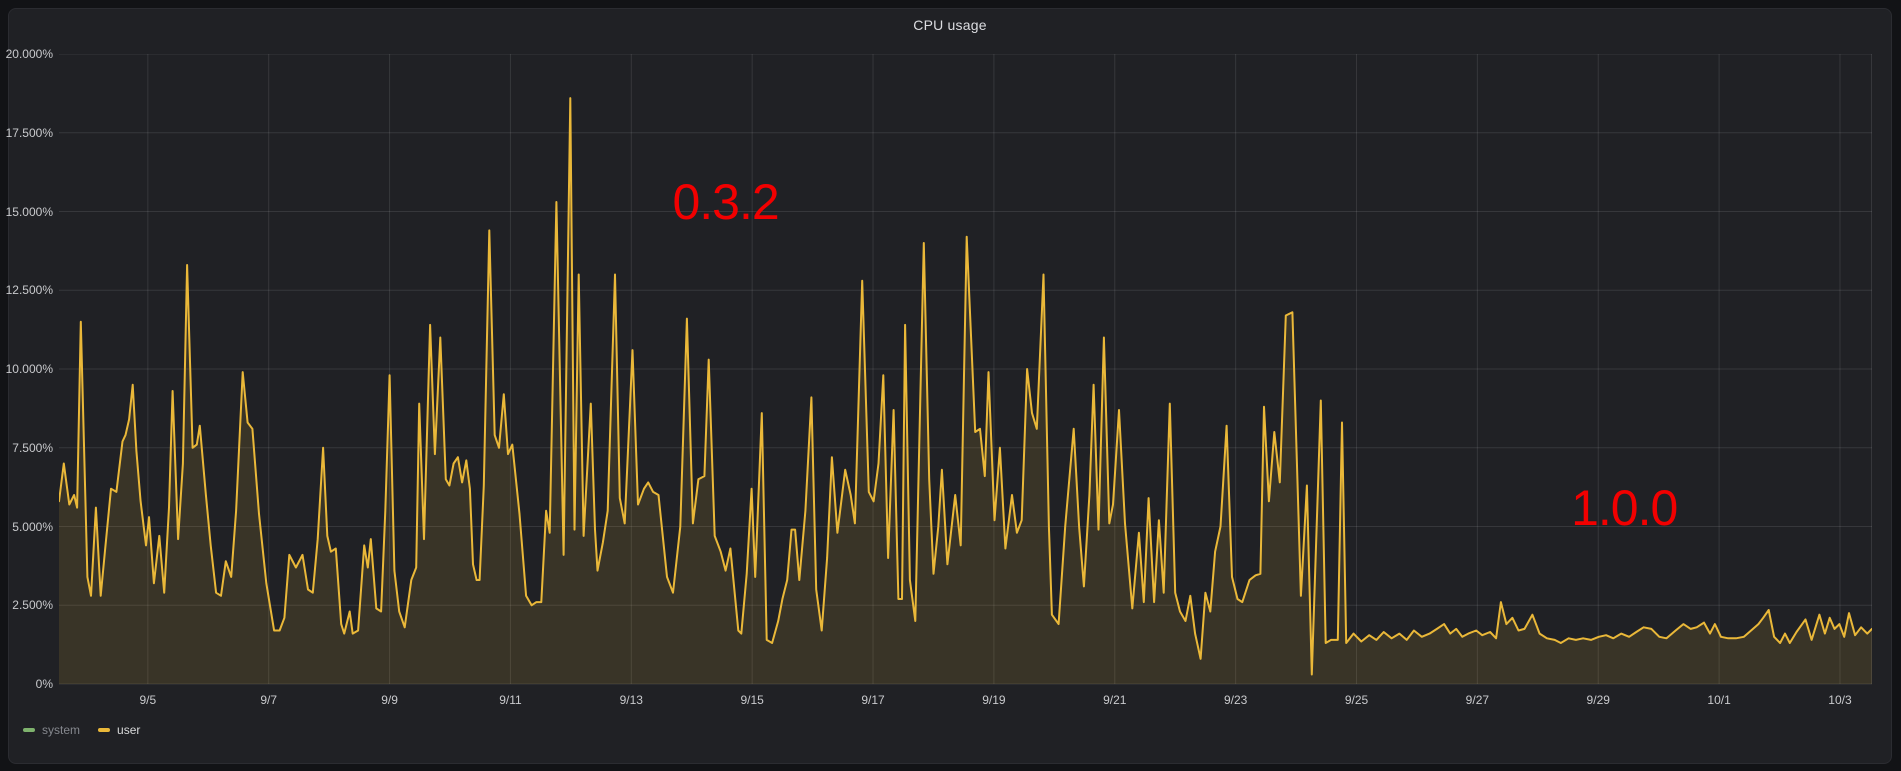 This screenshot has width=1901, height=771. Describe the element at coordinates (1235, 700) in the screenshot. I see `x-tick-label: 9/23` at that location.